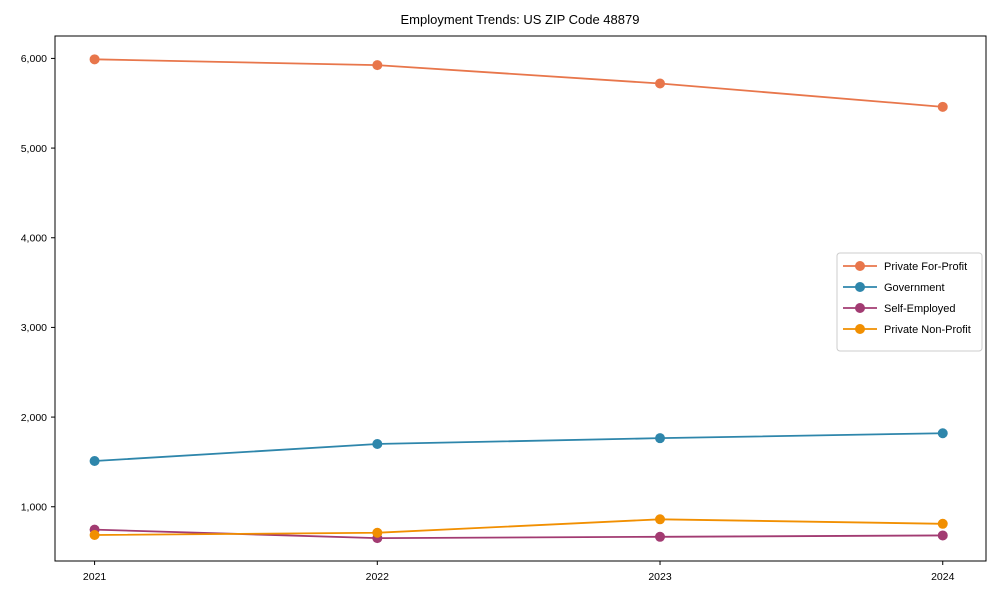 The width and height of the screenshot is (1000, 600). What do you see at coordinates (378, 577) in the screenshot?
I see `x-axis-tick-label: 2022` at bounding box center [378, 577].